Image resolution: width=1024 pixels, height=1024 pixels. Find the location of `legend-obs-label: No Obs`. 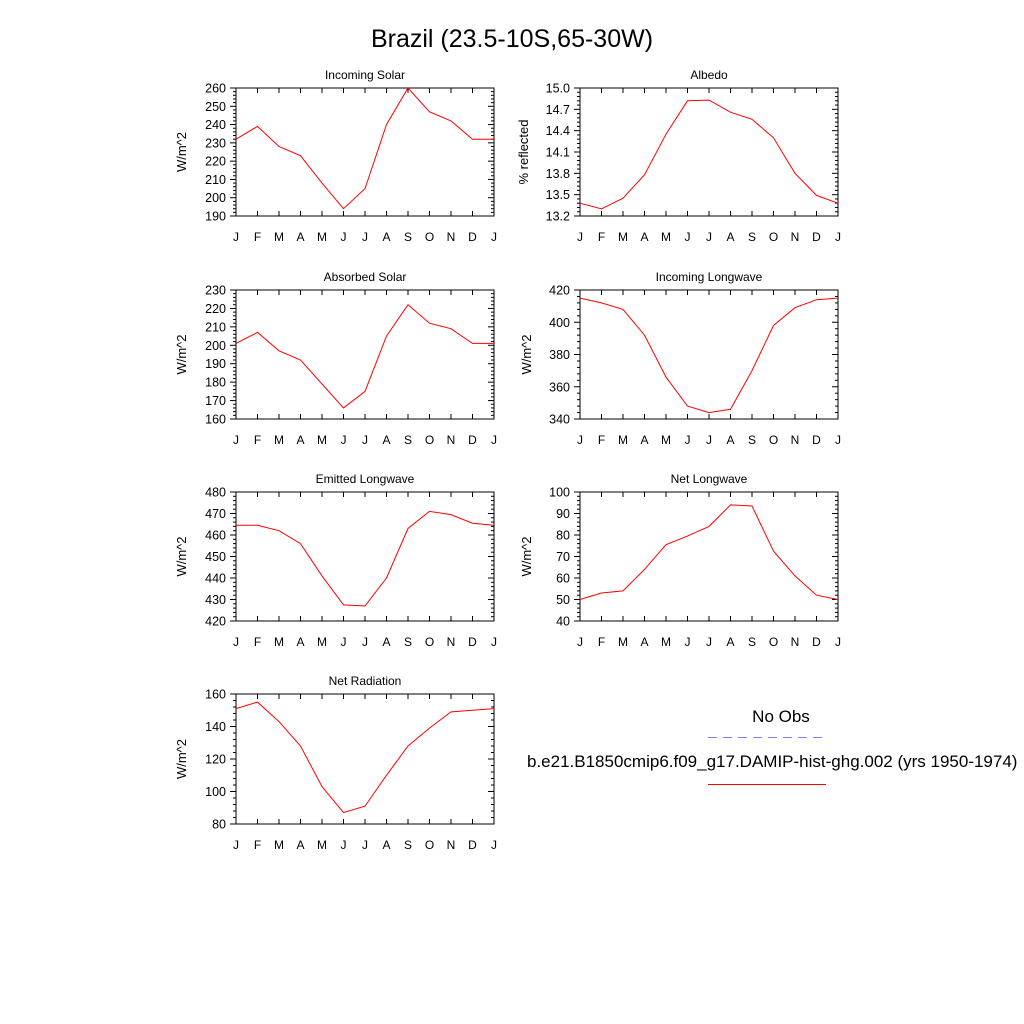

legend-obs-label: No Obs is located at coordinates (781, 716).